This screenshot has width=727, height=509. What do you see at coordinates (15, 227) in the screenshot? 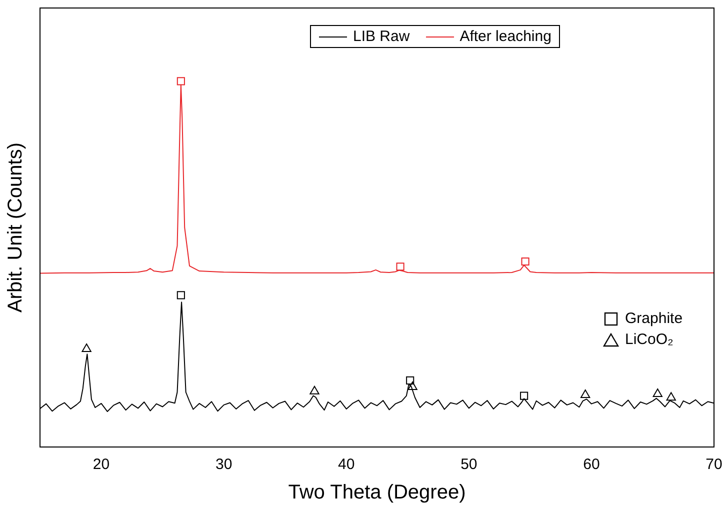
I see `y-axis-title: Arbit. Unit (Counts)` at bounding box center [15, 227].